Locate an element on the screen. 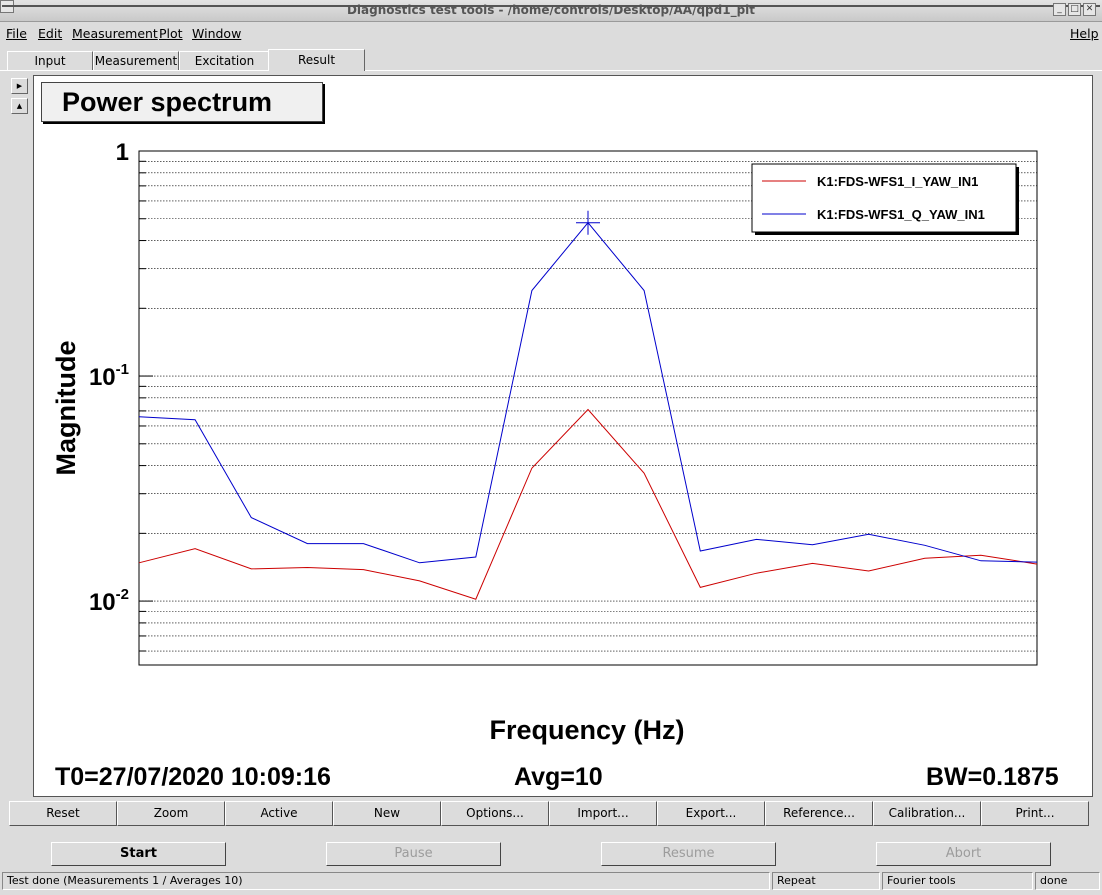  menu-edit: Edit is located at coordinates (50, 33).